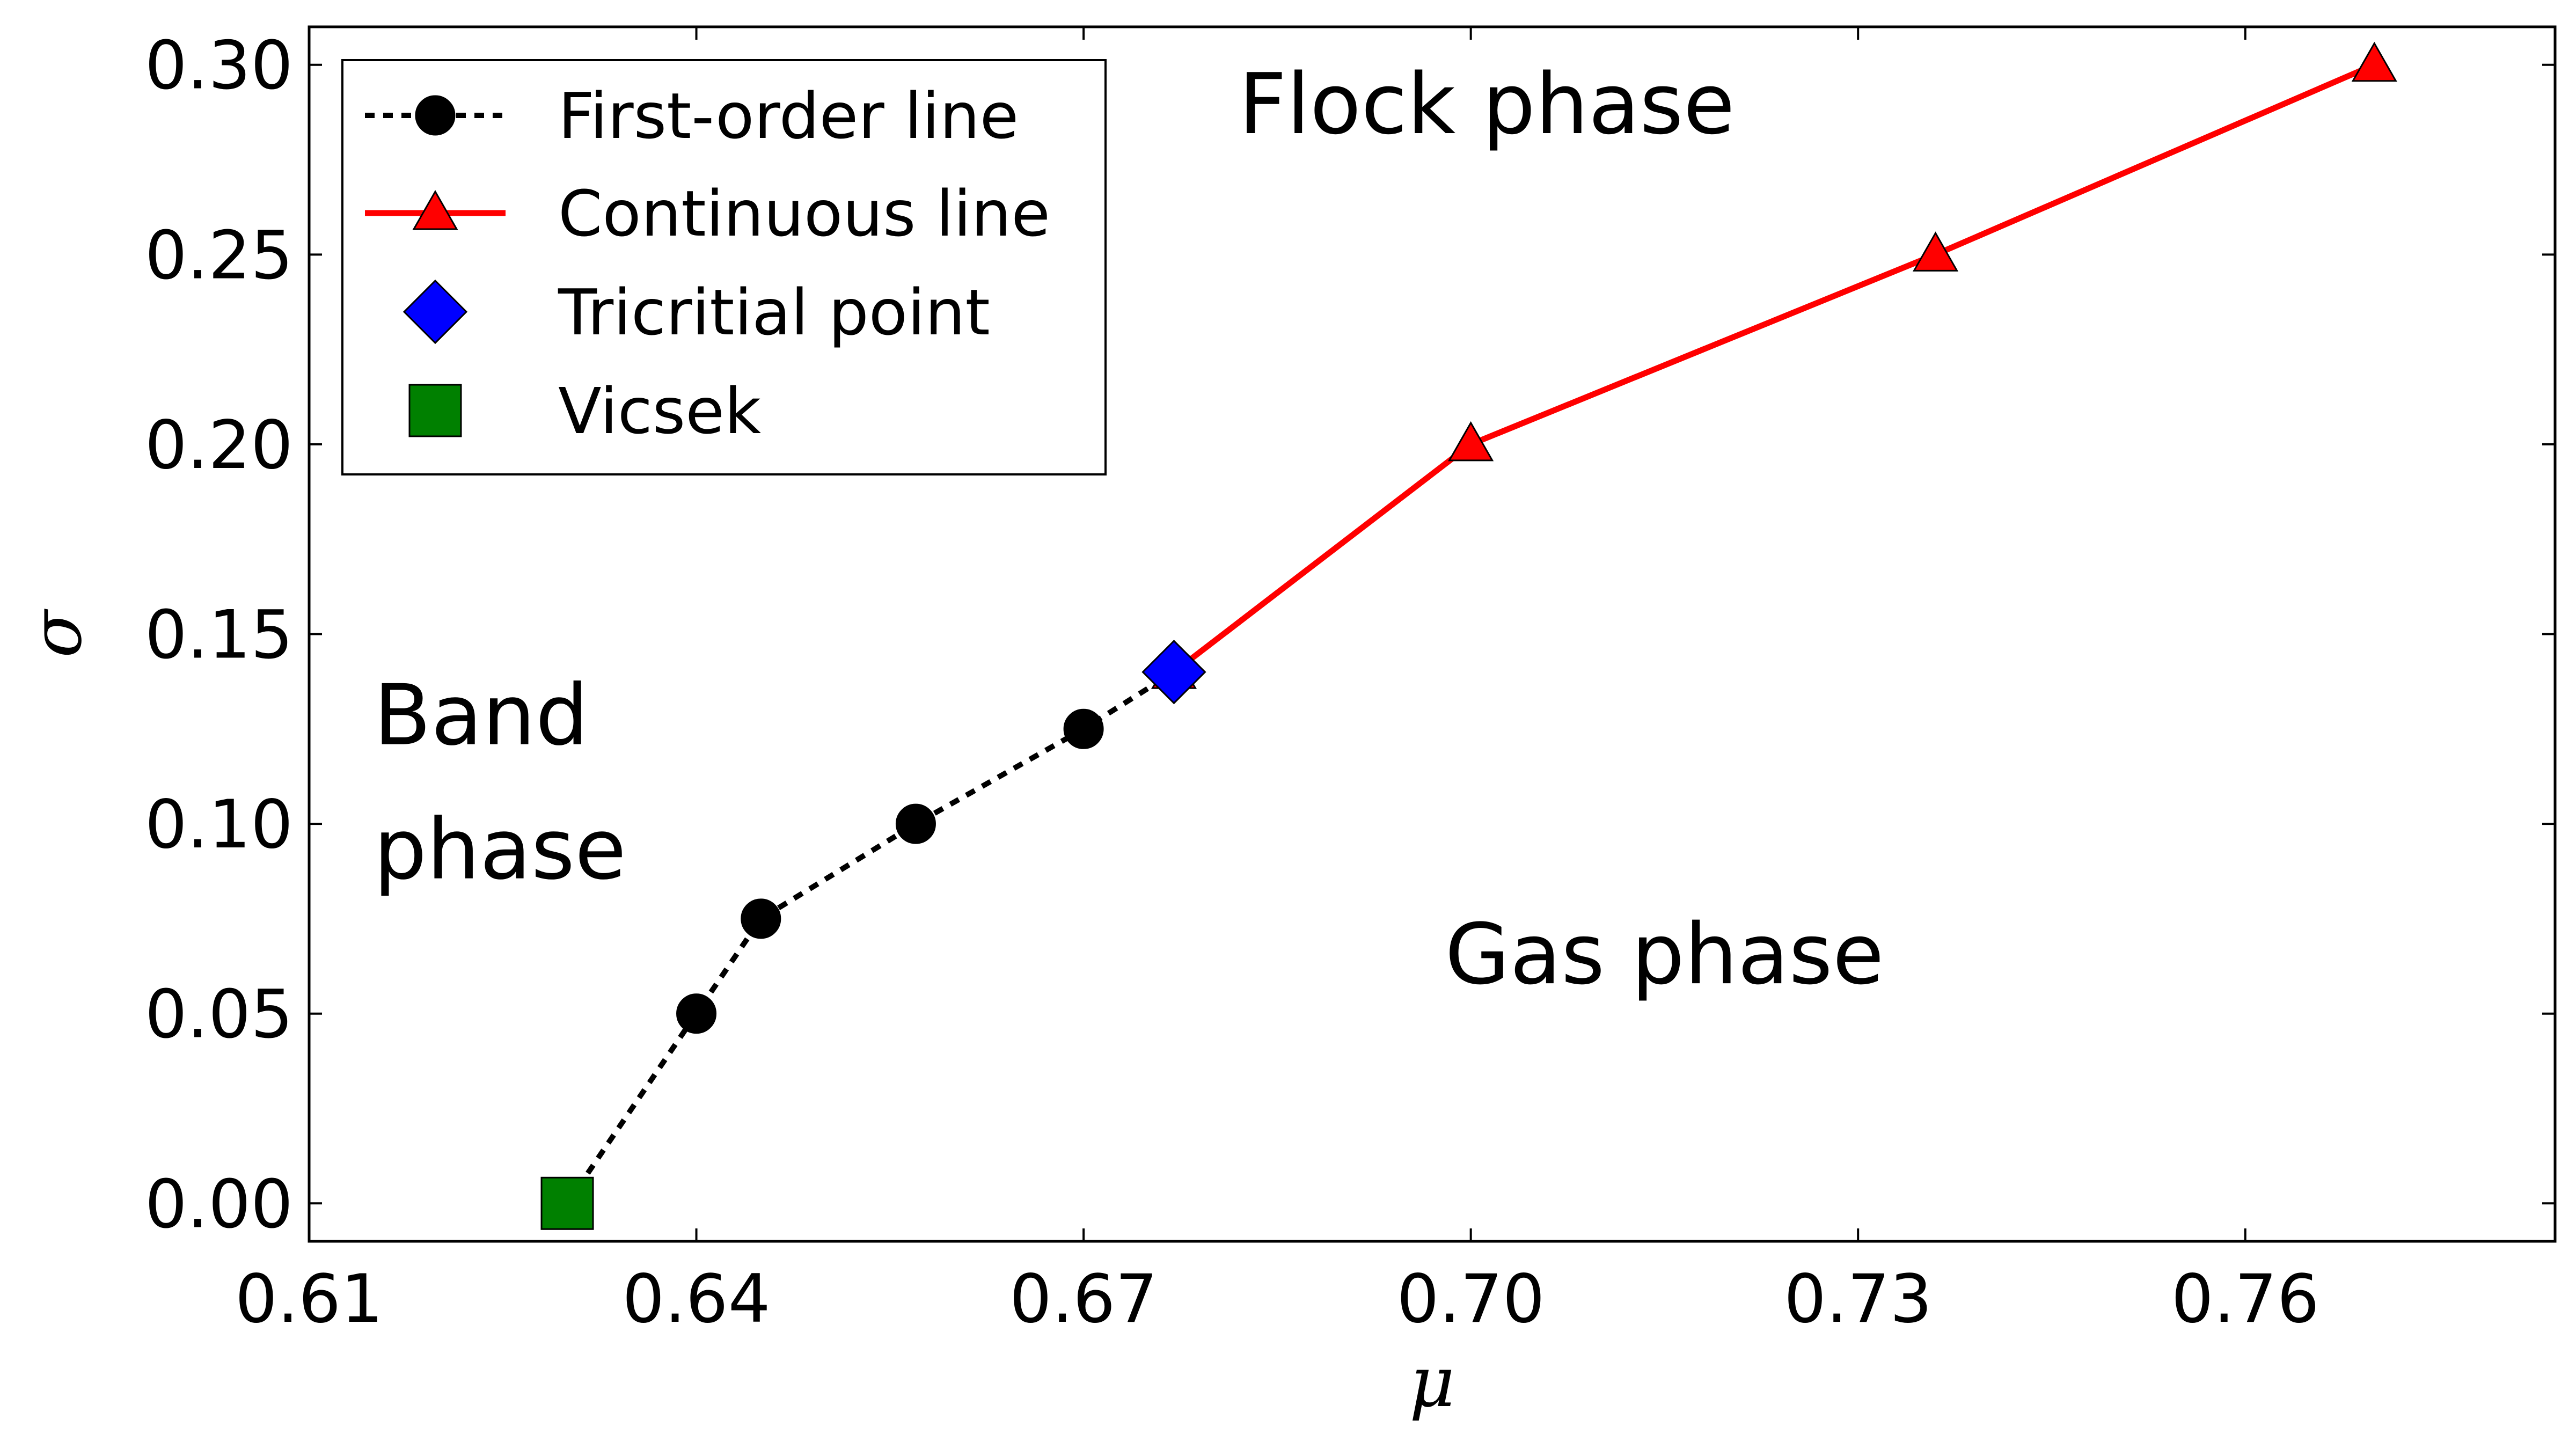 The width and height of the screenshot is (2576, 1449). What do you see at coordinates (219, 635) in the screenshot?
I see `y-tick-label-3: 0.15` at bounding box center [219, 635].